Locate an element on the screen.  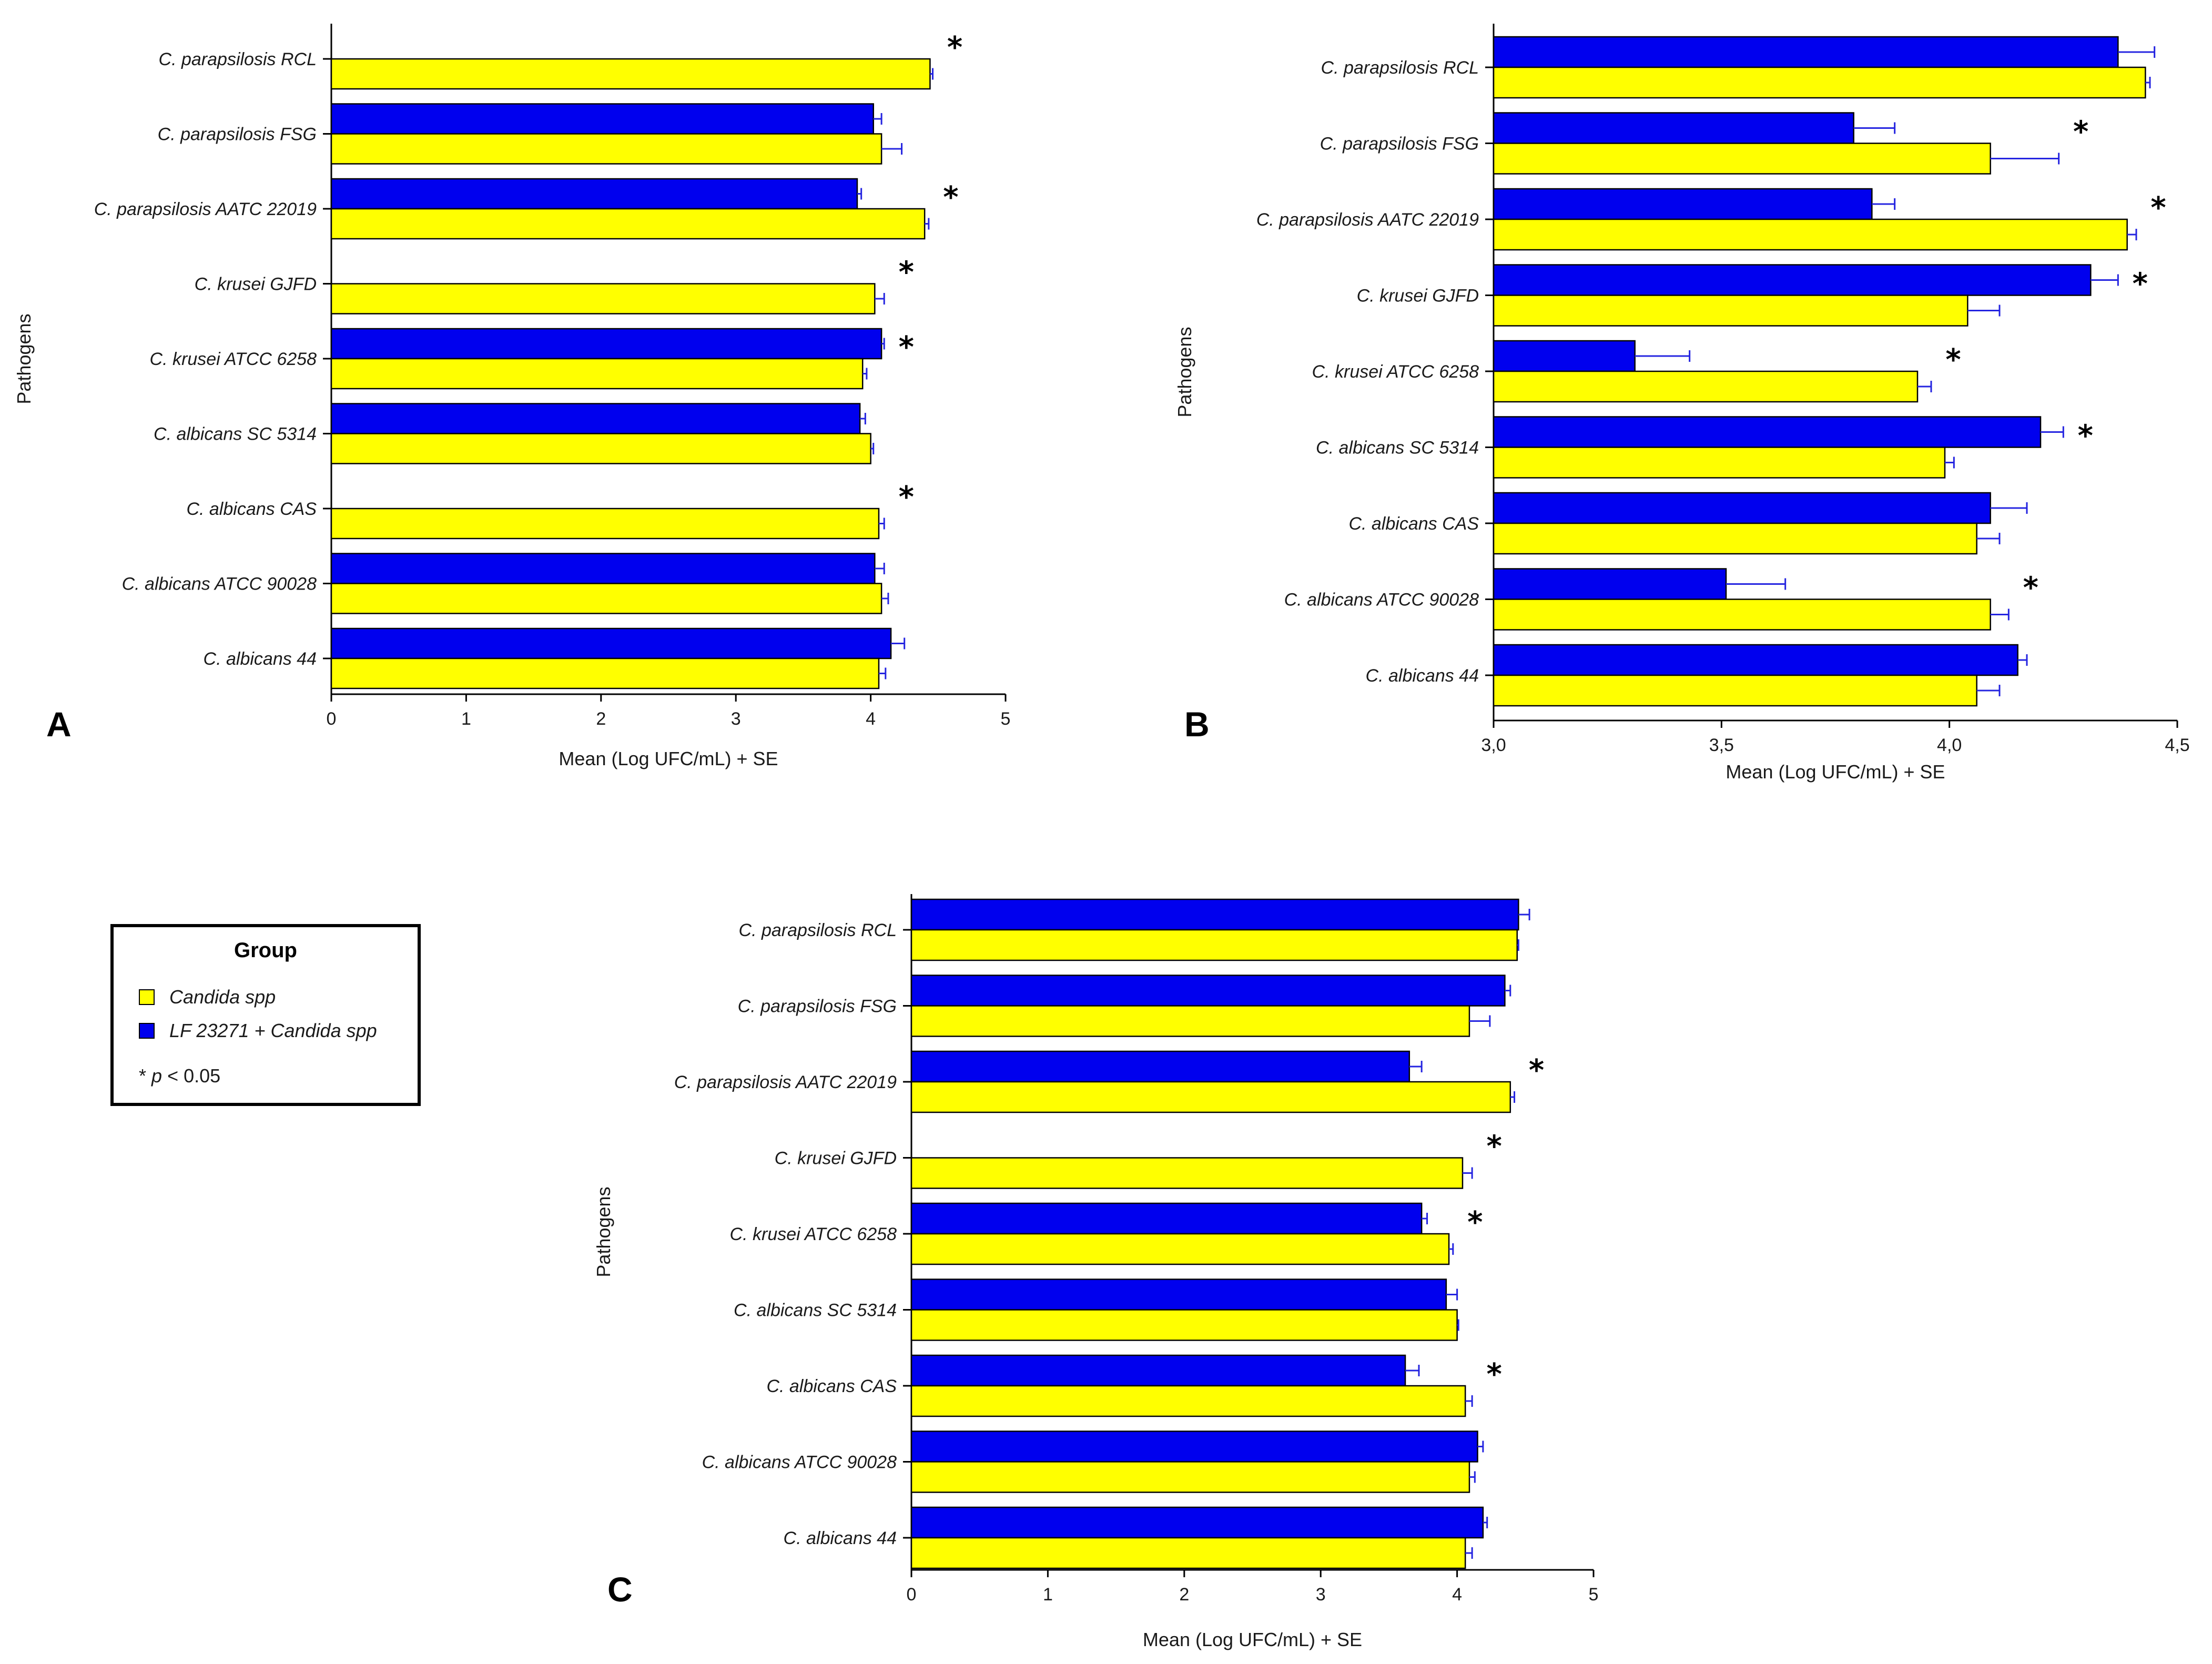
panel-label: C is located at coordinates (620, 1589).